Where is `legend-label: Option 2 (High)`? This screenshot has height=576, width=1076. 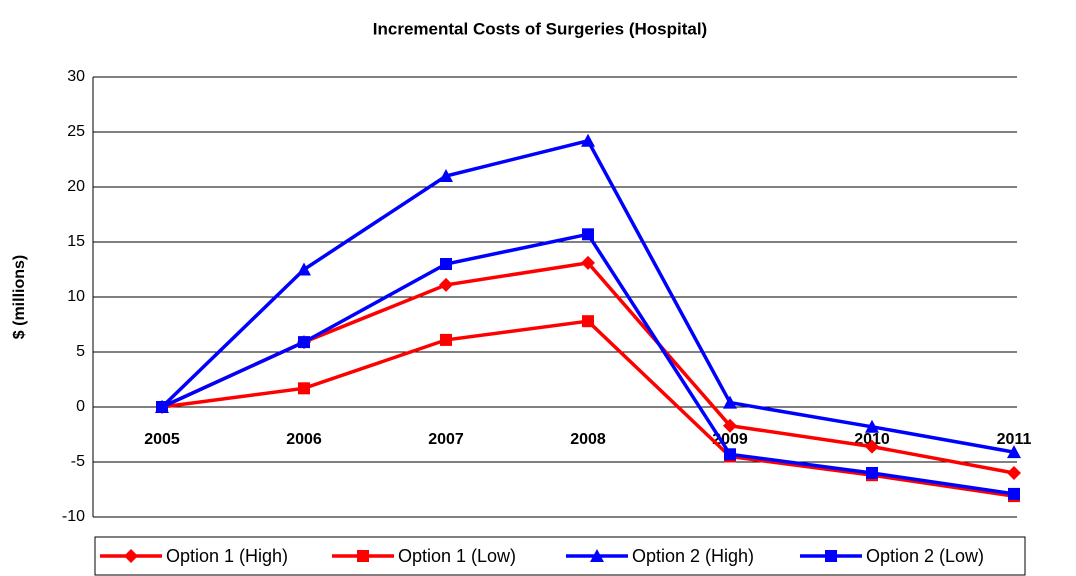
legend-label: Option 2 (High) is located at coordinates (693, 556).